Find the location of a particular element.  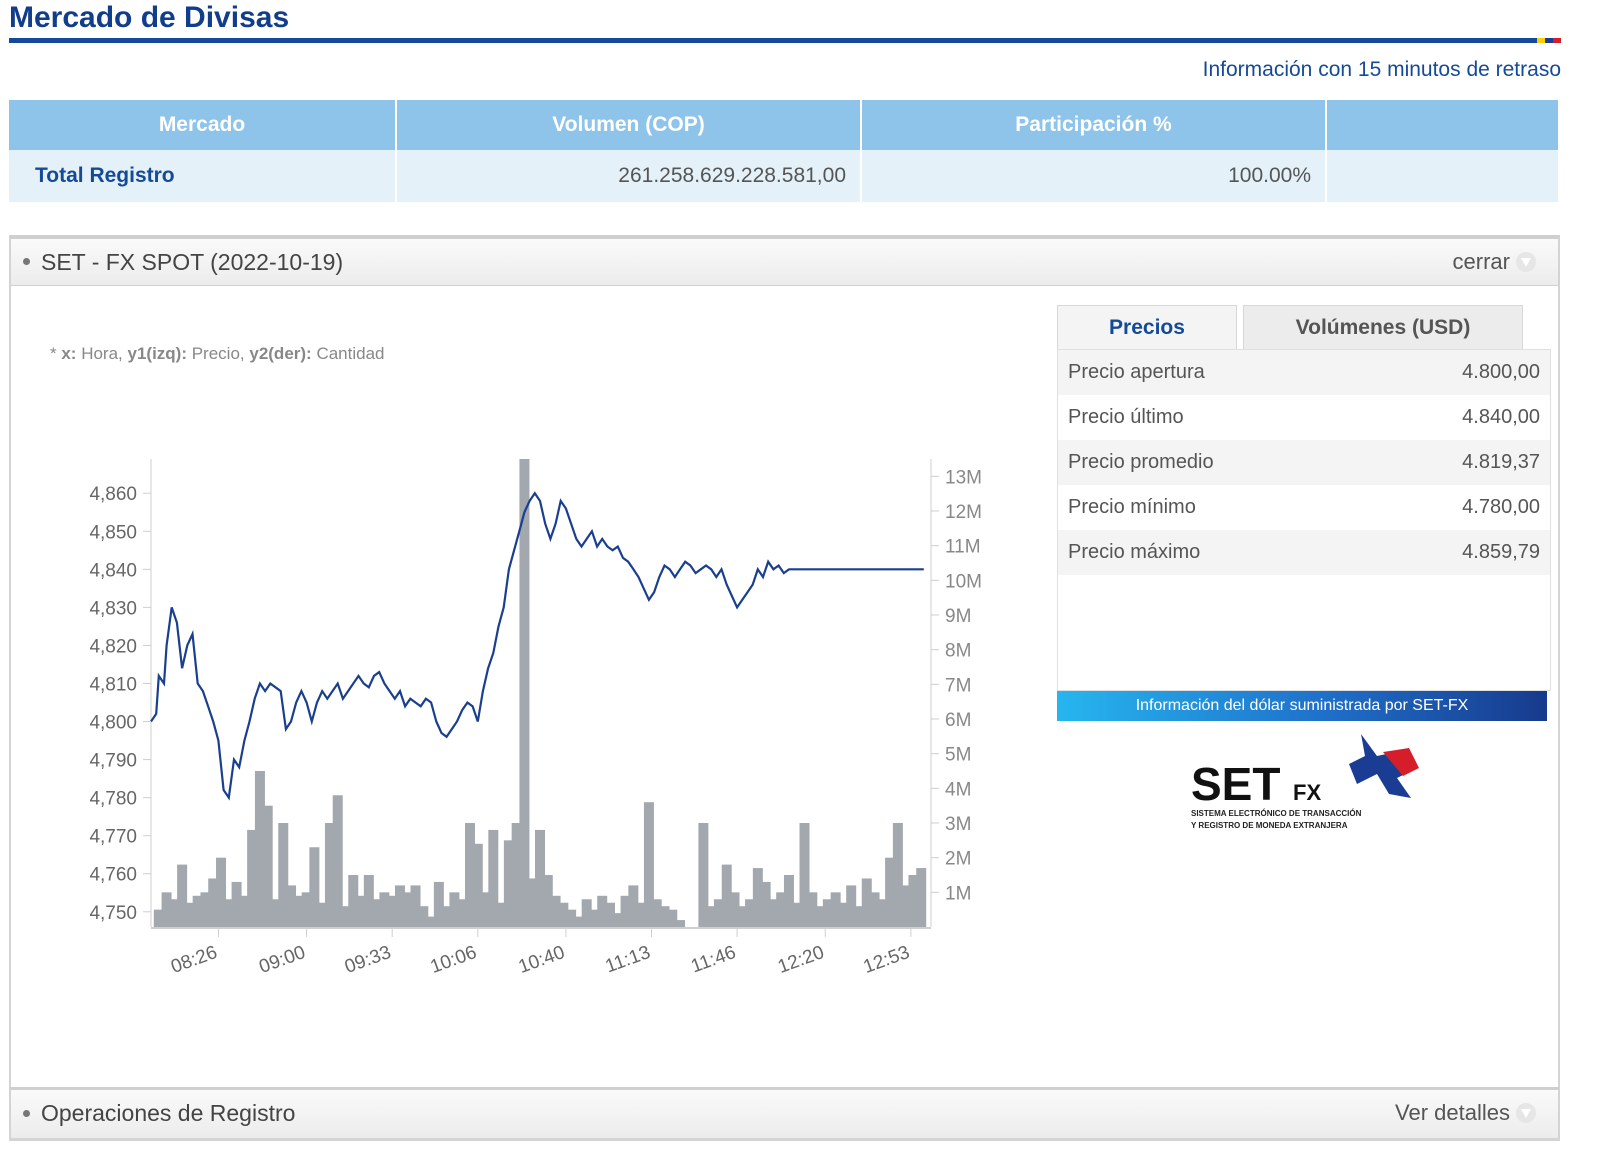

price-value: 4.819,37 is located at coordinates (1501, 462).